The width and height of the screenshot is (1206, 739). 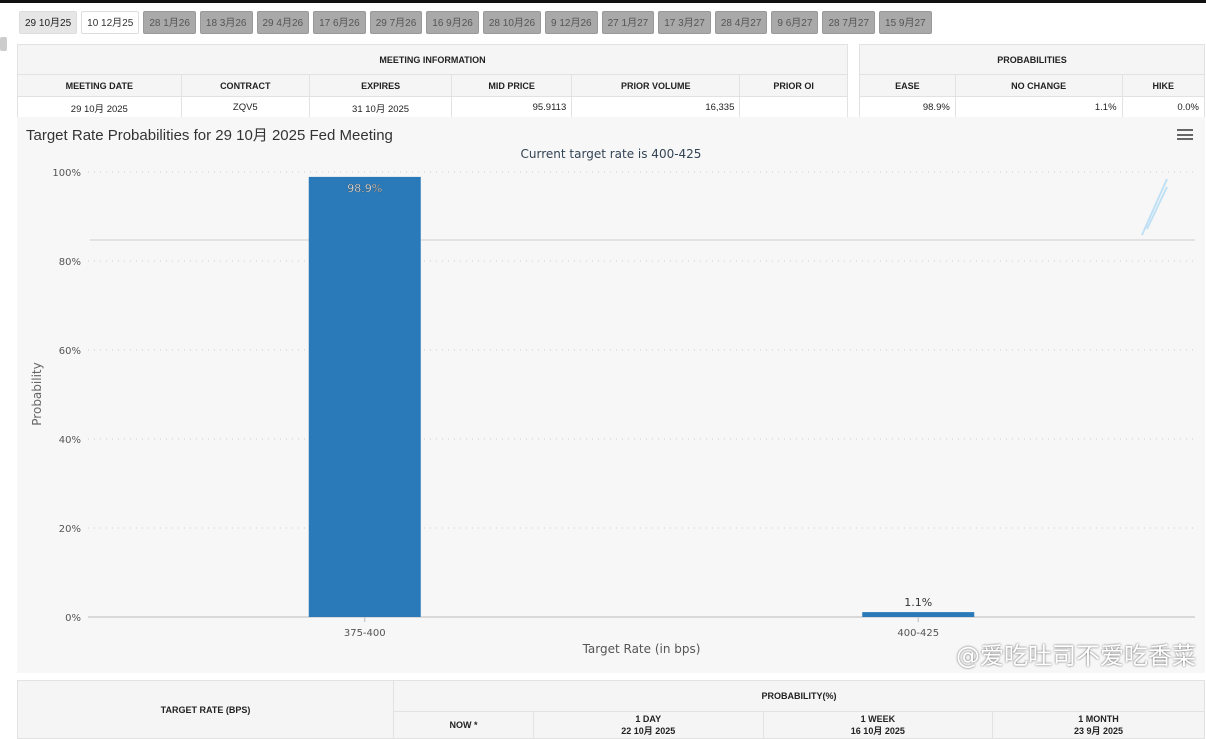 What do you see at coordinates (245, 107) in the screenshot?
I see `contract: ZQV5` at bounding box center [245, 107].